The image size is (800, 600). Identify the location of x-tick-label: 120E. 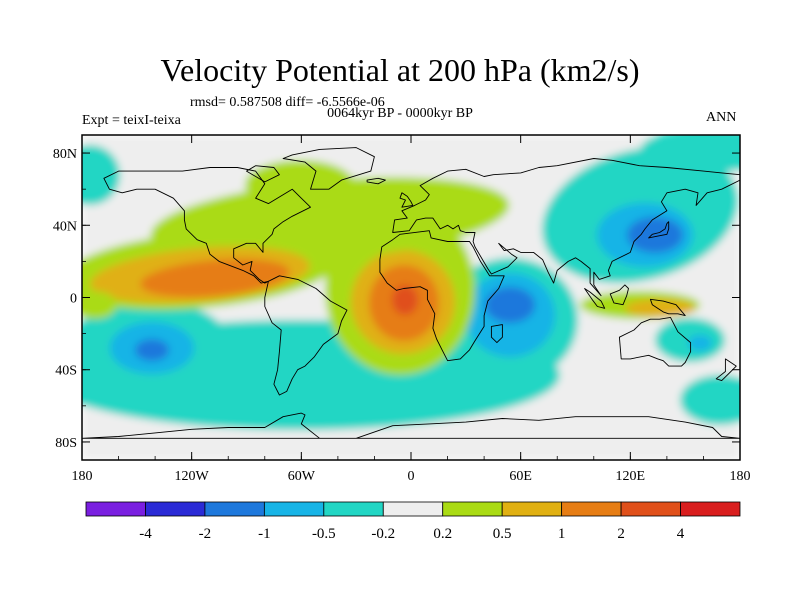
(631, 476).